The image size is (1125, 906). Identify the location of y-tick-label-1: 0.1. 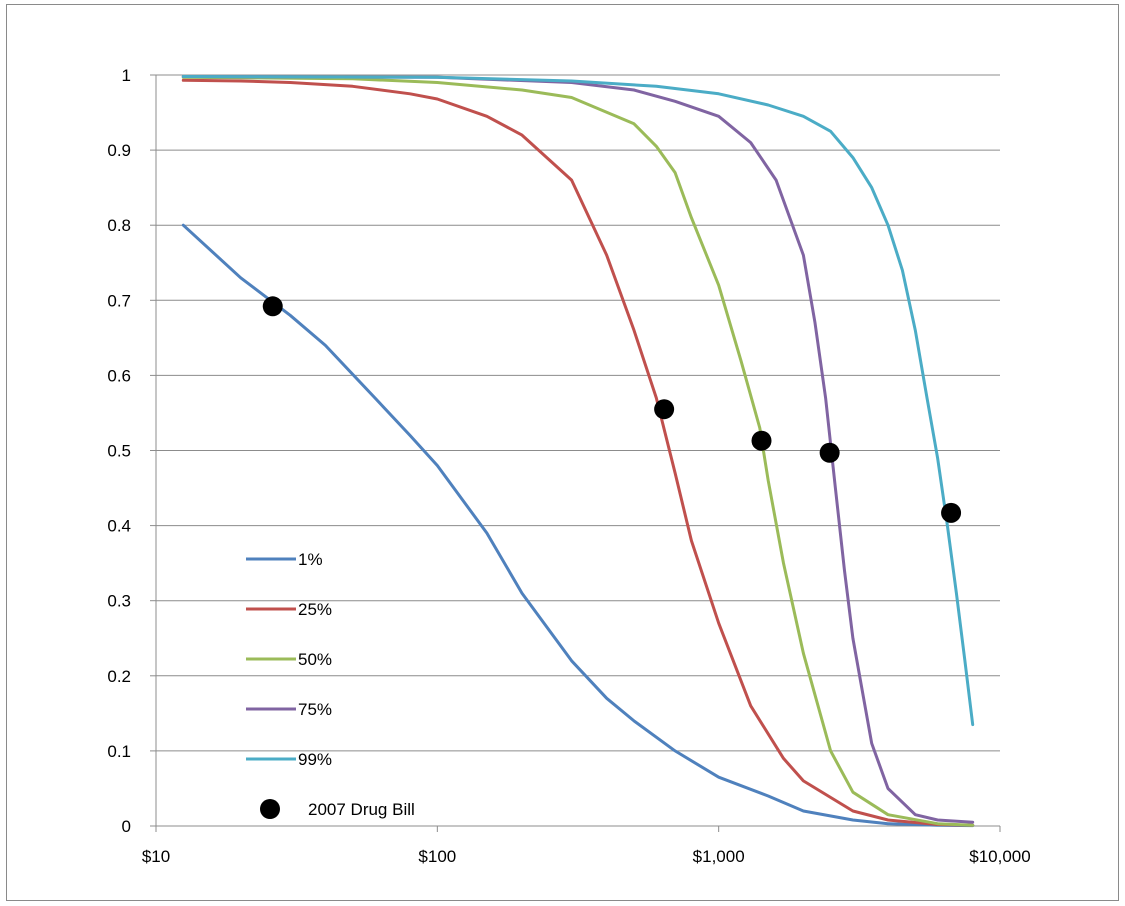
(119, 751).